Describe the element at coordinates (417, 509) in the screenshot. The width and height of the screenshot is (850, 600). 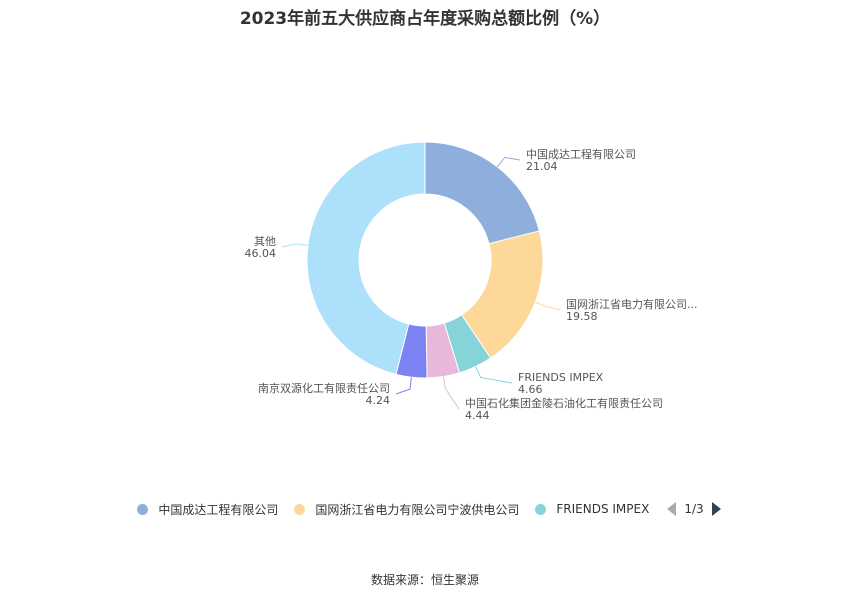
I see `legend-label: 国网浙江省电力有限公司宁波供电公司` at that location.